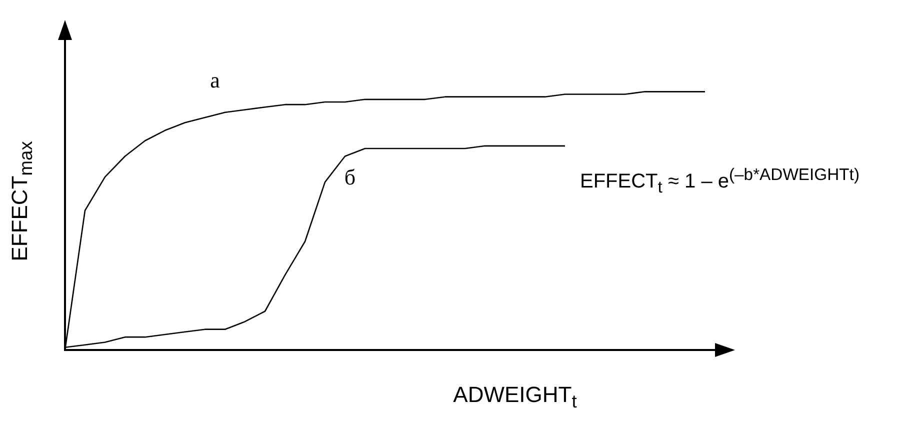 Image resolution: width=923 pixels, height=423 pixels. Describe the element at coordinates (515, 397) in the screenshot. I see `x-axis-title: ADWEIGHT$_{t}$` at that location.